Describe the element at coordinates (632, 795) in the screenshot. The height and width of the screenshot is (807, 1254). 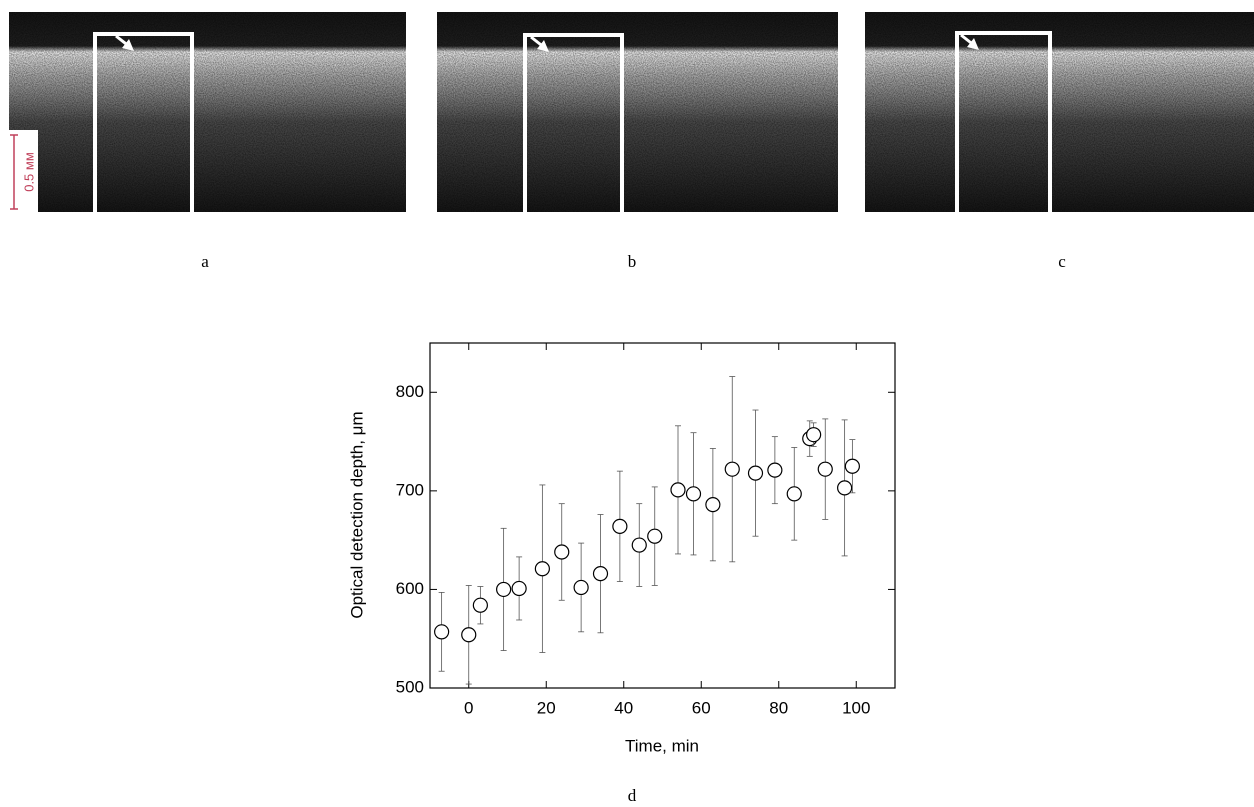
I see `panel-label: d` at that location.